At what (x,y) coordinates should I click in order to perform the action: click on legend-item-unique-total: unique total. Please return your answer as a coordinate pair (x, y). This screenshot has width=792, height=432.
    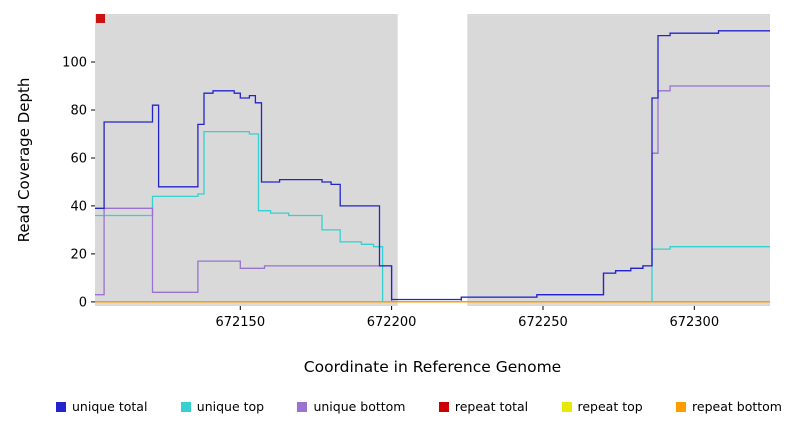
    Looking at the image, I should click on (101, 406).